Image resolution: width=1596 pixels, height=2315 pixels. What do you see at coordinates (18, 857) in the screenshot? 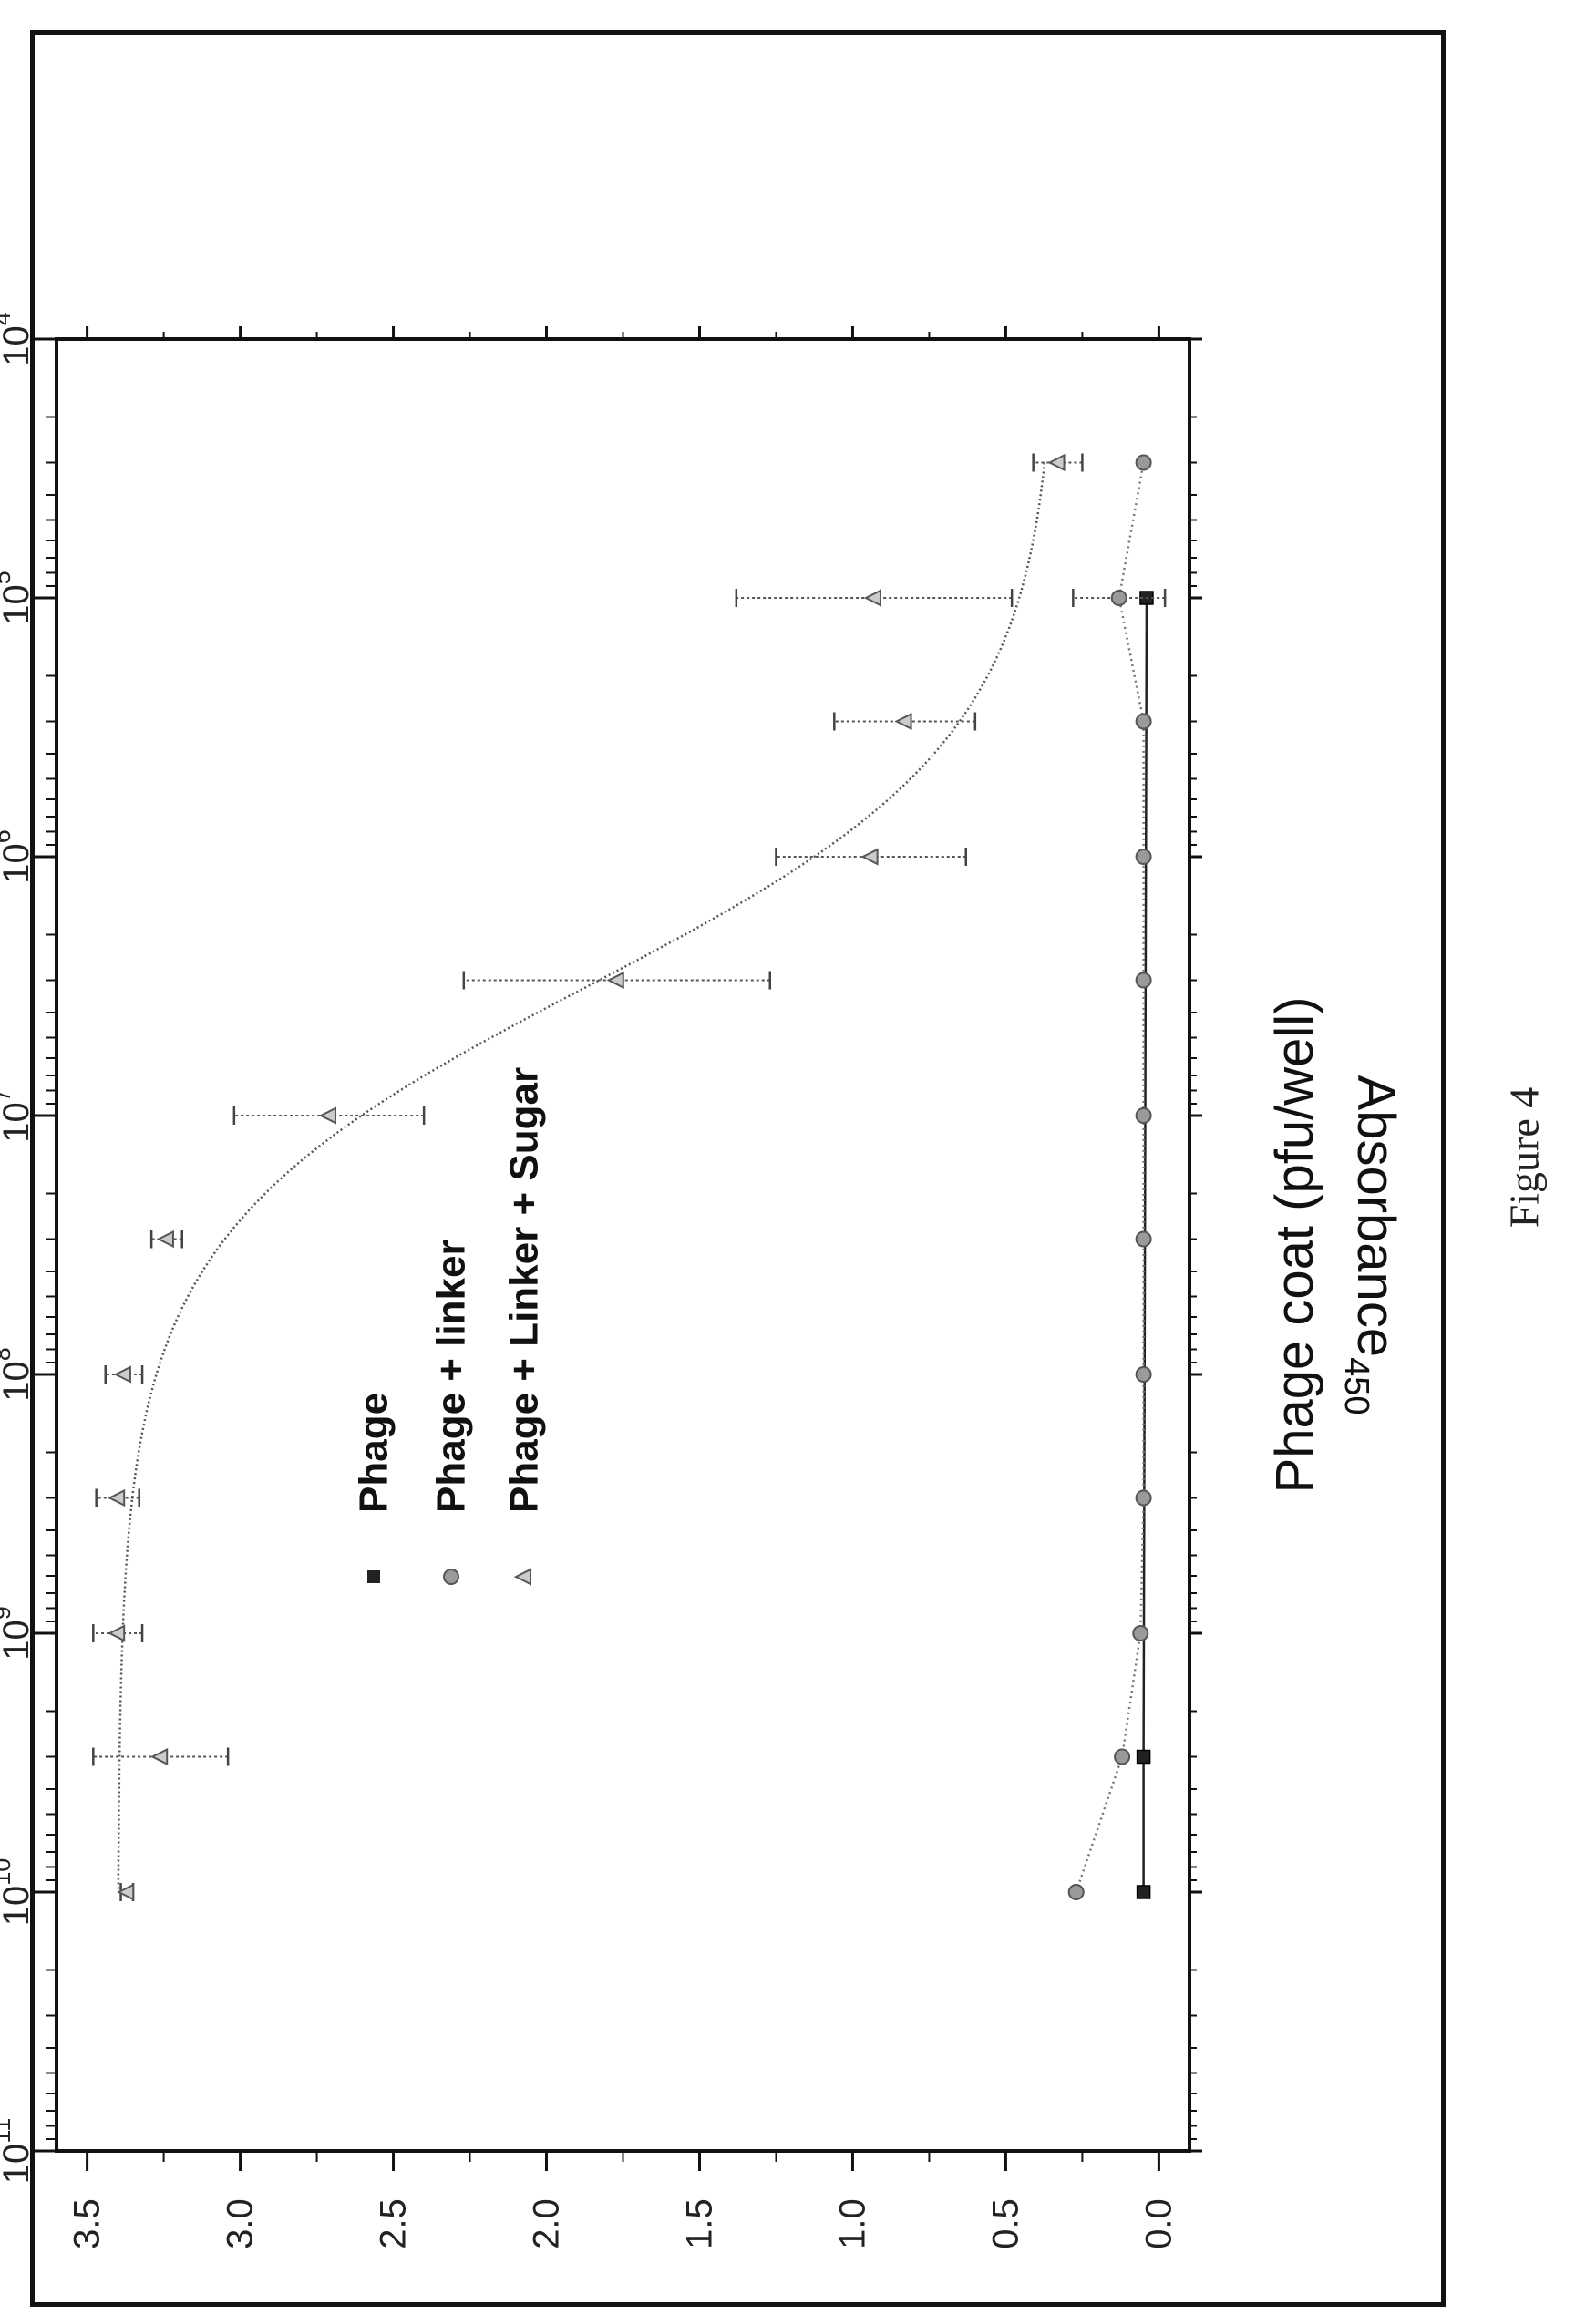
I see `x-tick-label: 106` at bounding box center [18, 857].